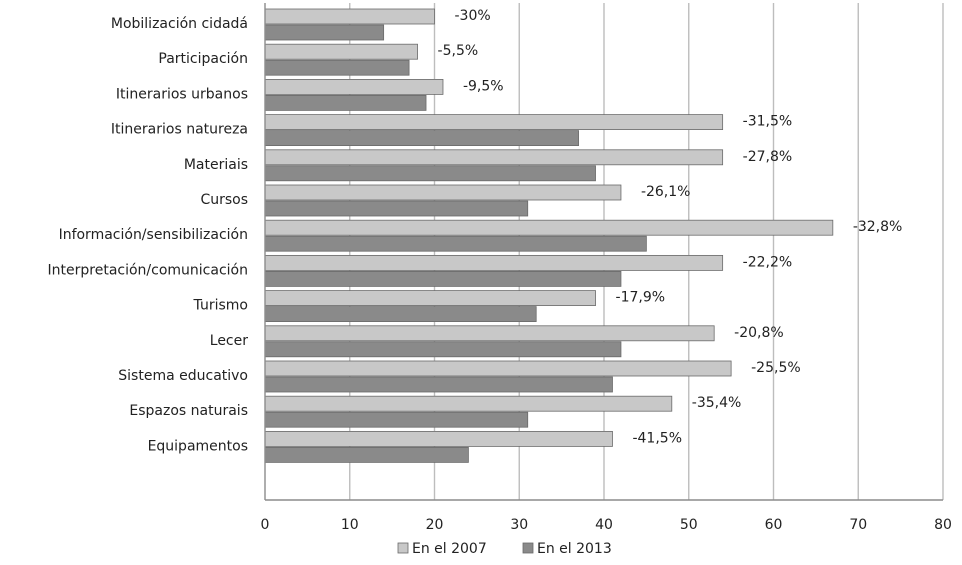  Describe the element at coordinates (182, 94) in the screenshot. I see `category-label: Itinerarios urbanos` at that location.